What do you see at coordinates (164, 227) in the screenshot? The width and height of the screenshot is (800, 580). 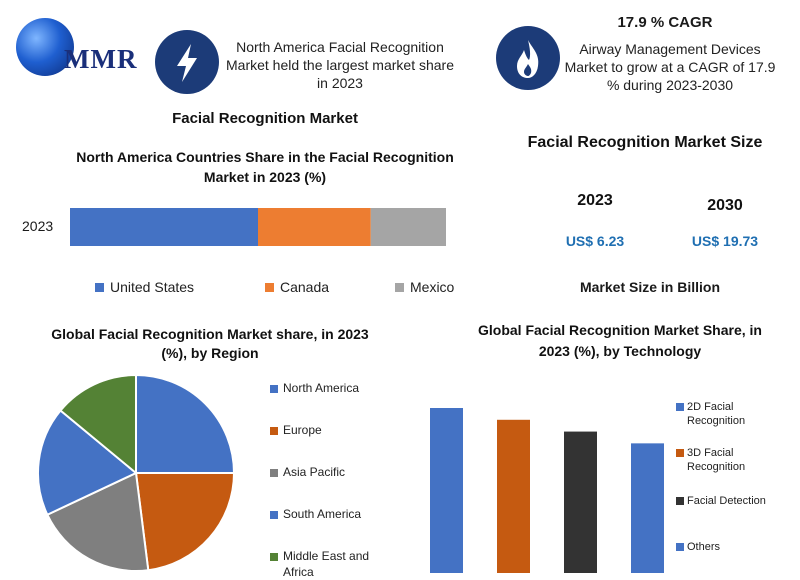 I see `bar-segment-united-states` at bounding box center [164, 227].